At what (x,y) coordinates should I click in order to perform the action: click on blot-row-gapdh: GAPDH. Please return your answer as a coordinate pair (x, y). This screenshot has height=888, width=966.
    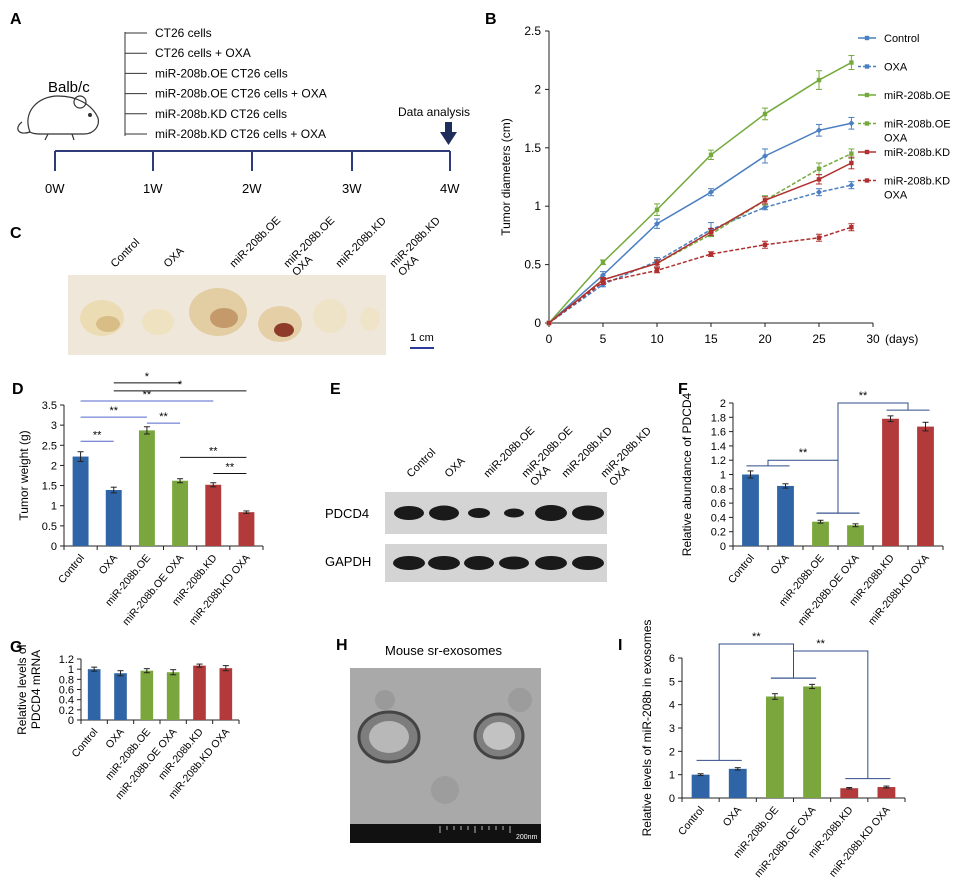
    Looking at the image, I should click on (348, 561).